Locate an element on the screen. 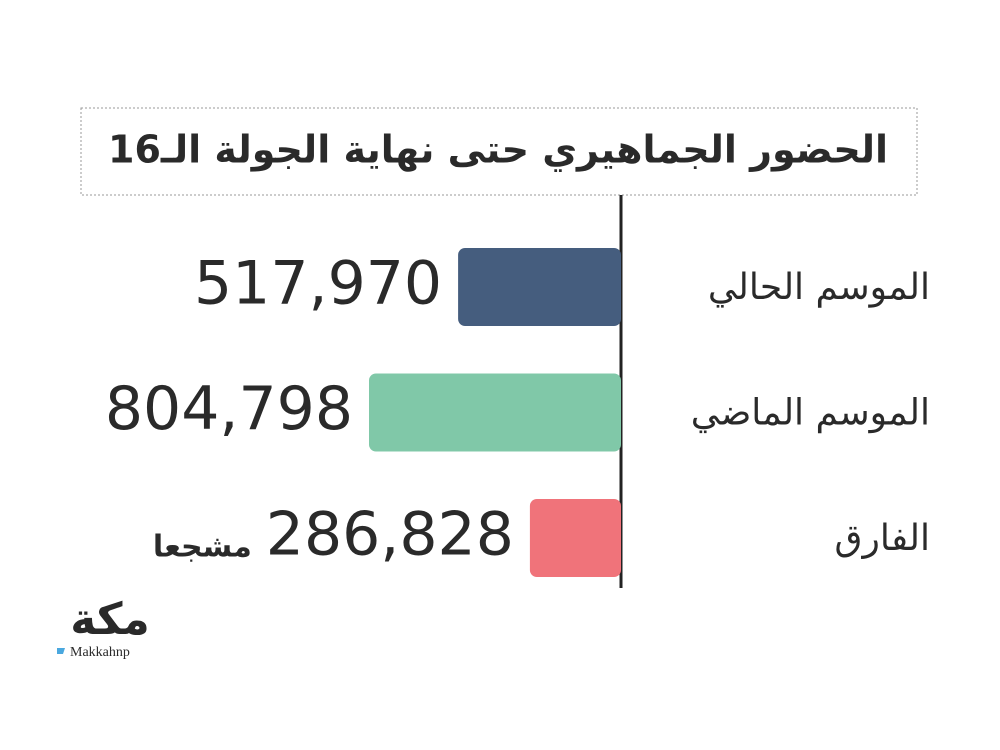  value-label: 517,970 is located at coordinates (318, 284).